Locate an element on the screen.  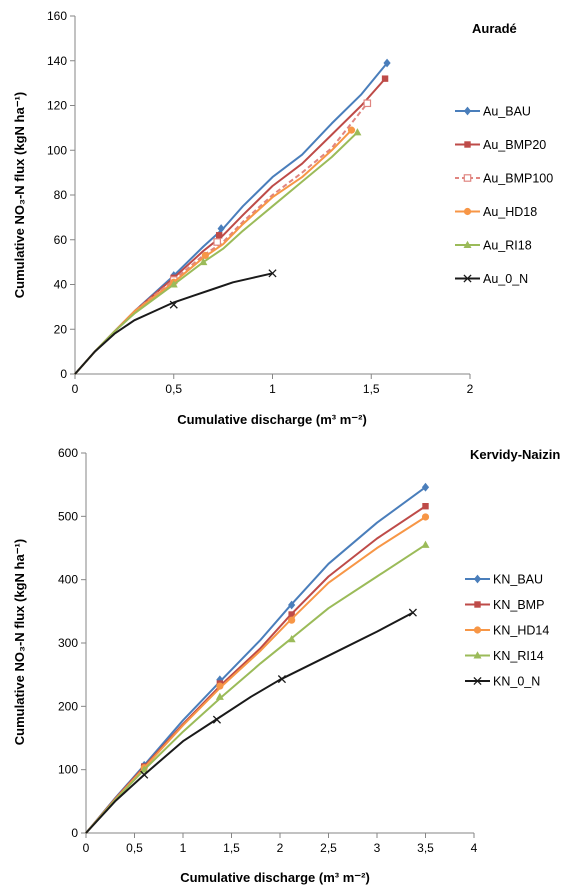
legend-item: KN_RI14 is located at coordinates (504, 656).